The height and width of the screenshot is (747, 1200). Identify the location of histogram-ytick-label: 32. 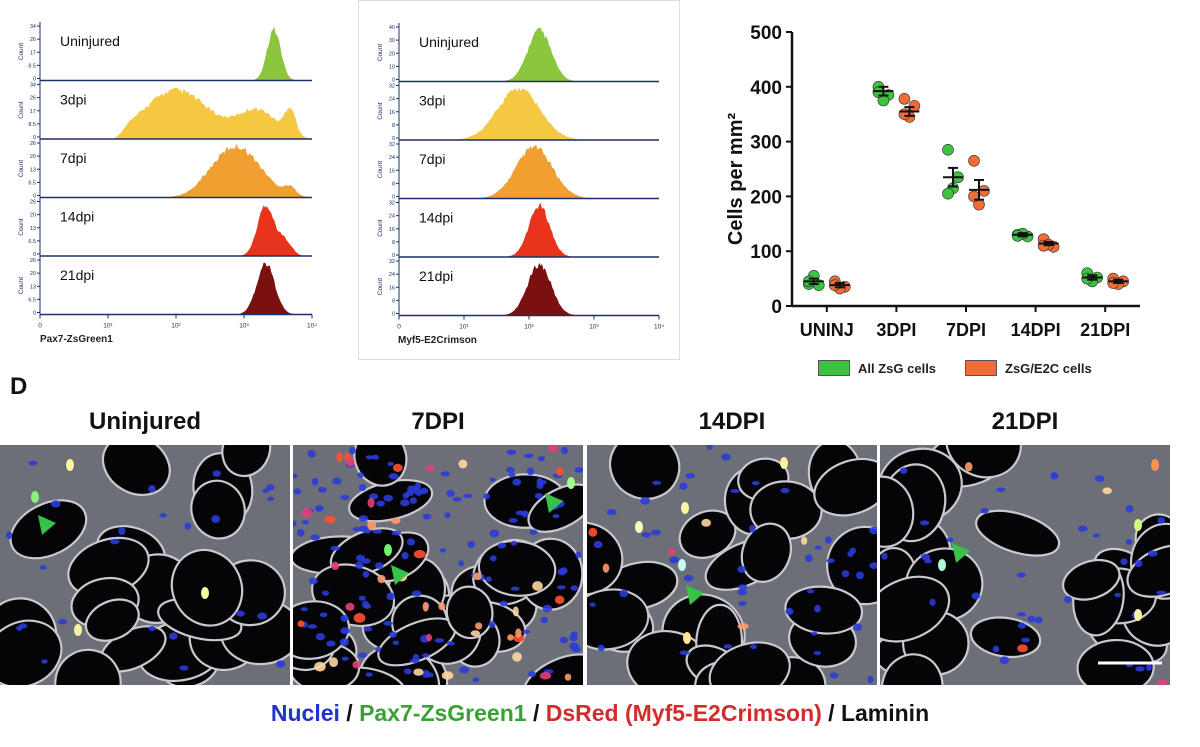
(392, 87).